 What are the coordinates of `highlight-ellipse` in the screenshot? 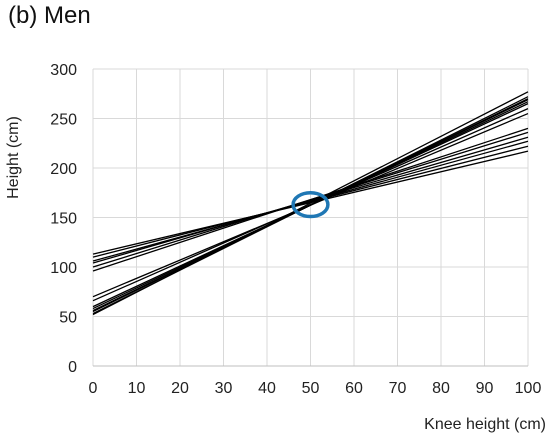 It's located at (310, 205).